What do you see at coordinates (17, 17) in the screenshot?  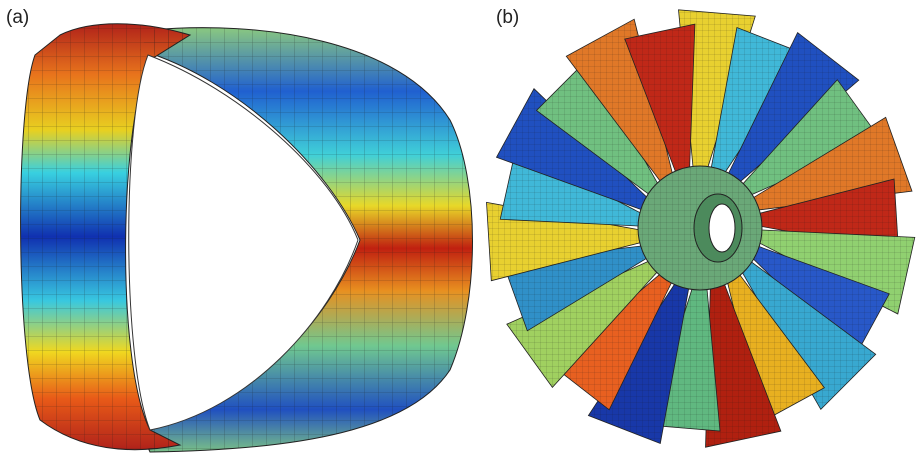 I see `panel-label: (a)` at bounding box center [17, 17].